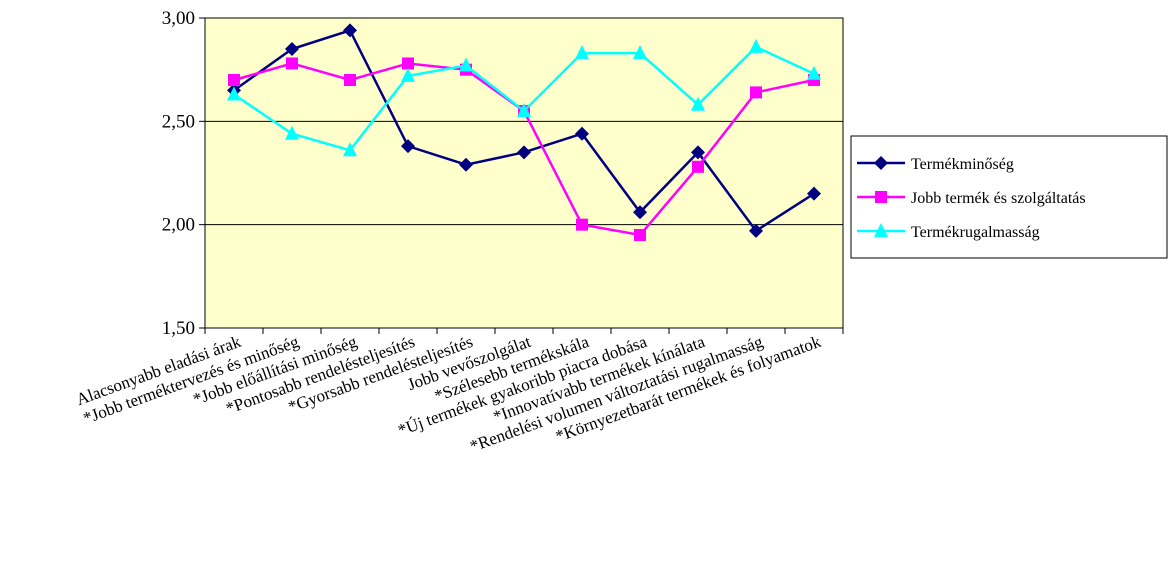 The height and width of the screenshot is (582, 1173). I want to click on y-tick-label: 2,00, so click(178, 225).